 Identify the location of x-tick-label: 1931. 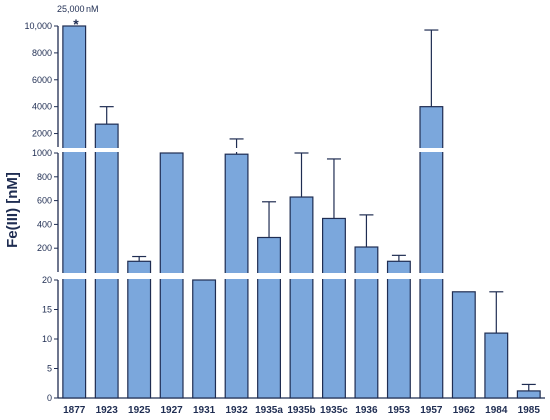
(204, 410).